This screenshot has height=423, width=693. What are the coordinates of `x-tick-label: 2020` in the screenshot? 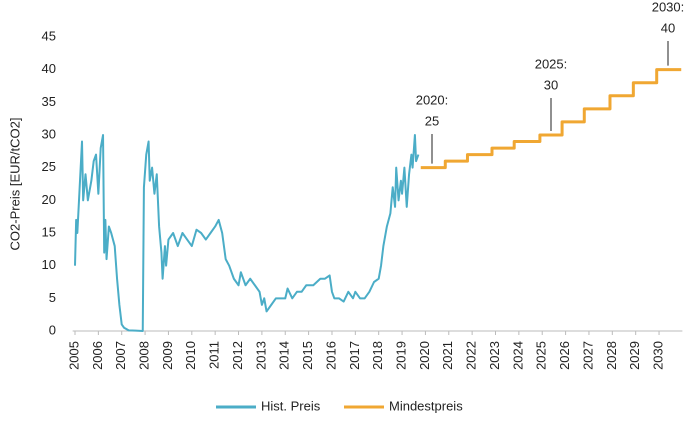 It's located at (424, 355).